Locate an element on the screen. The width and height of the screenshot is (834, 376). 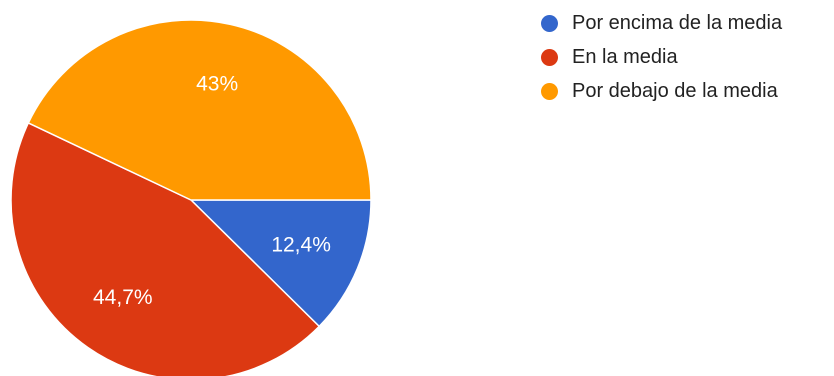
pie-slice-por-encima is located at coordinates (280, 263).